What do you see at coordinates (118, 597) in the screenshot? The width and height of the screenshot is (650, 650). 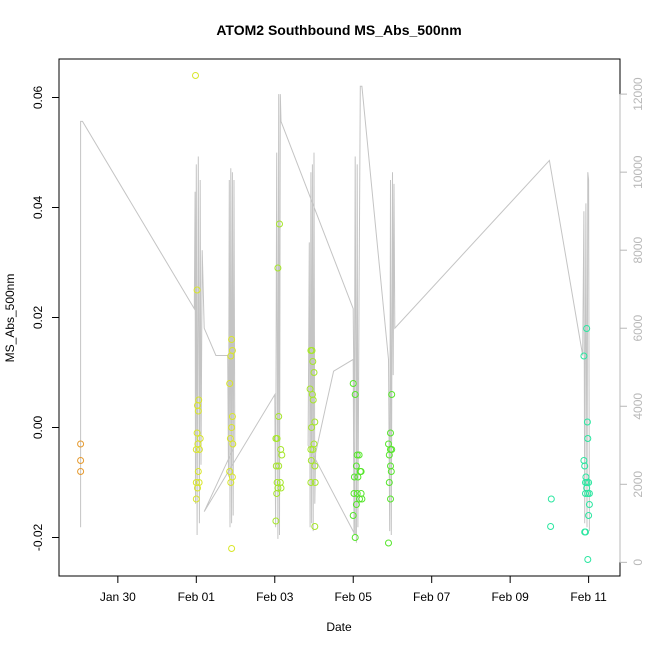 I see `x-tick-label: Jan 30` at bounding box center [118, 597].